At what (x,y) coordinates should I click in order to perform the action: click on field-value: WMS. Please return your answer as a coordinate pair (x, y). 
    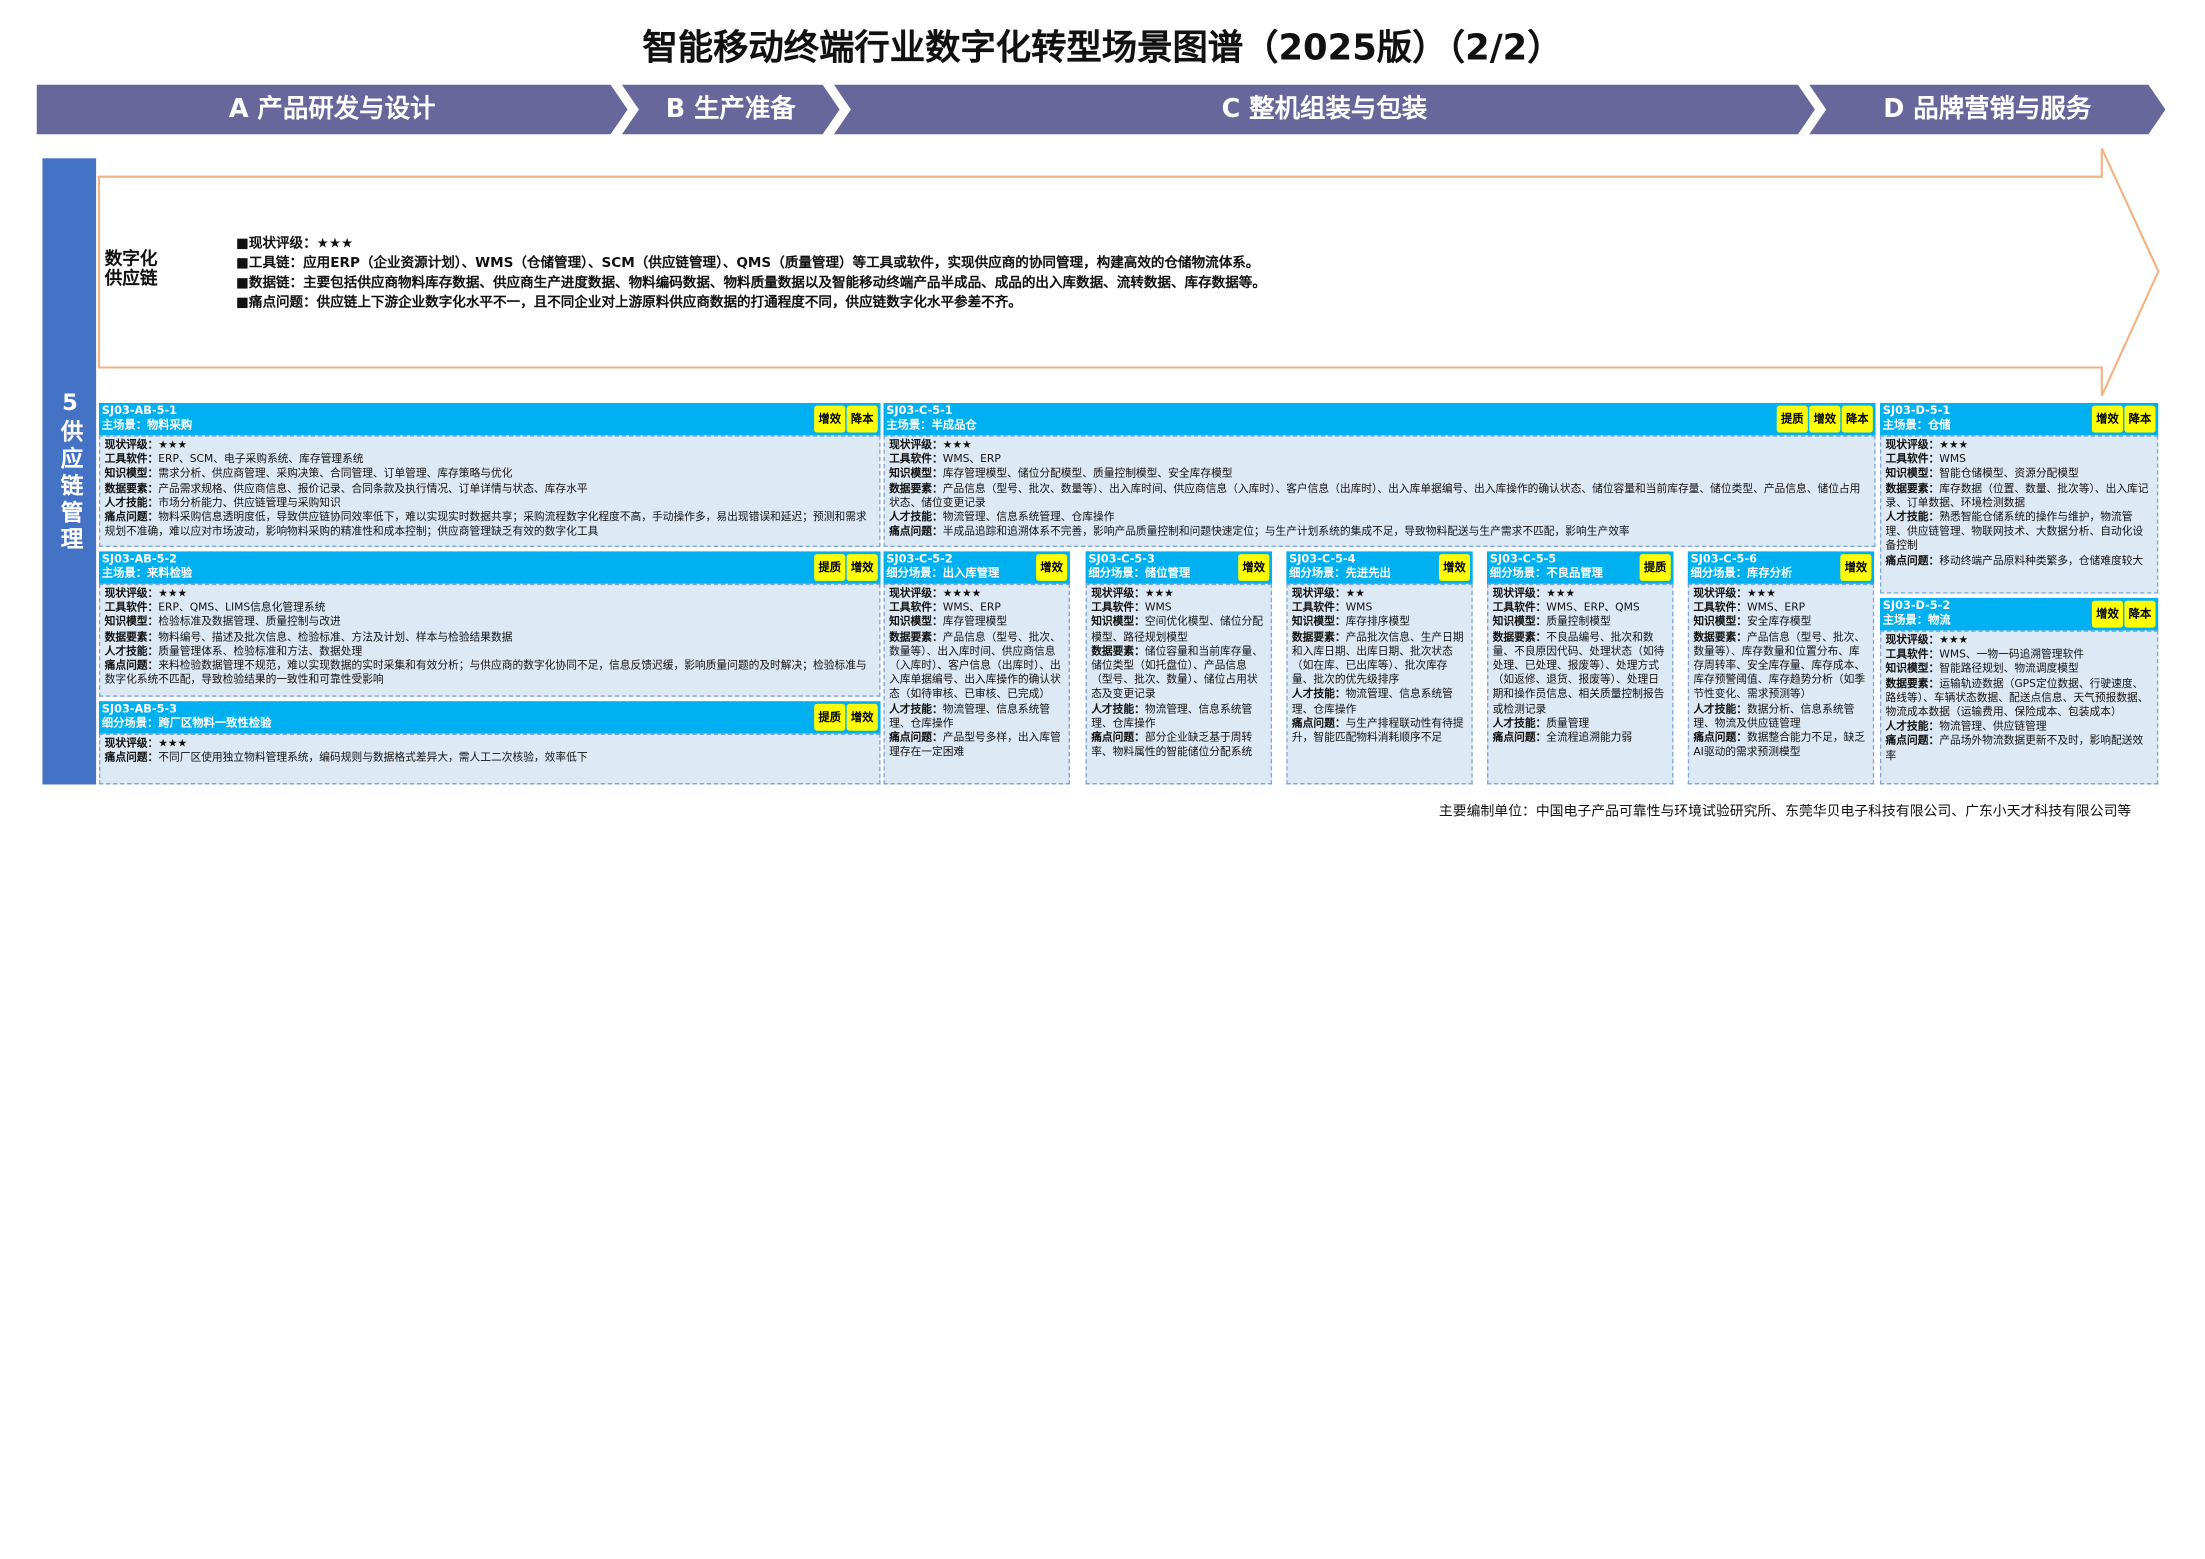
    Looking at the image, I should click on (1359, 607).